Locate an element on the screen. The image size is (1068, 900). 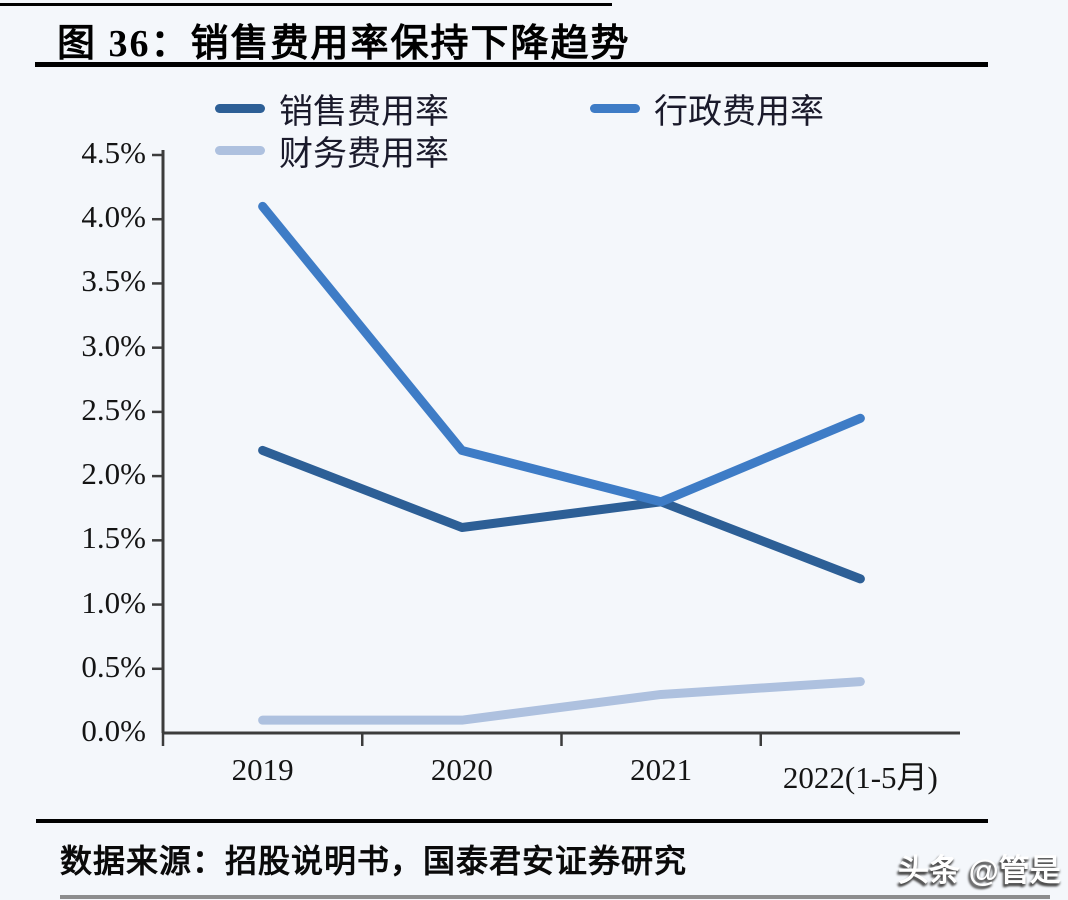
y-axis-tick-label: 1.5% is located at coordinates (113, 538).